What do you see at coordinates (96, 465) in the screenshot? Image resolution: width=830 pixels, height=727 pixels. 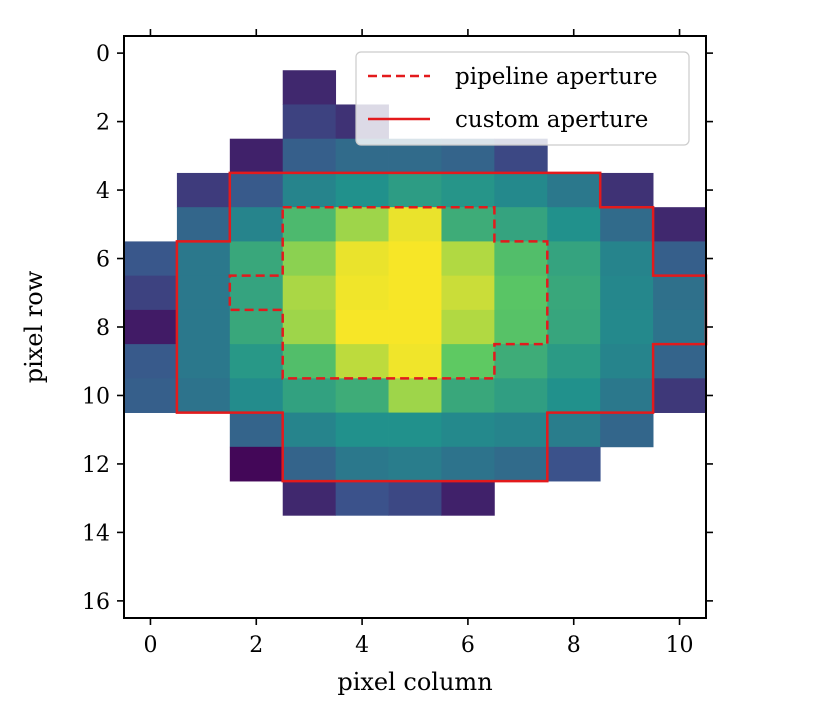 I see `y-tick-label: 12` at bounding box center [96, 465].